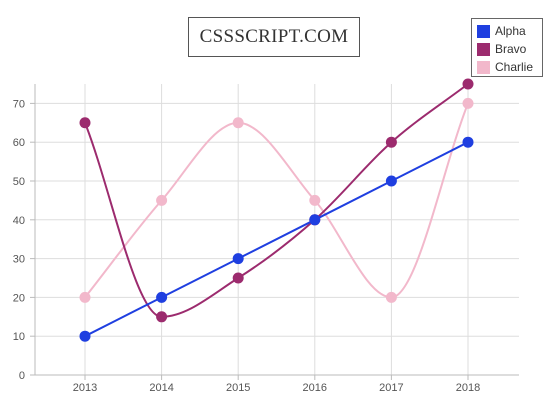 The width and height of the screenshot is (551, 405). Describe the element at coordinates (238, 123) in the screenshot. I see `data-point-charlie-2015` at that location.